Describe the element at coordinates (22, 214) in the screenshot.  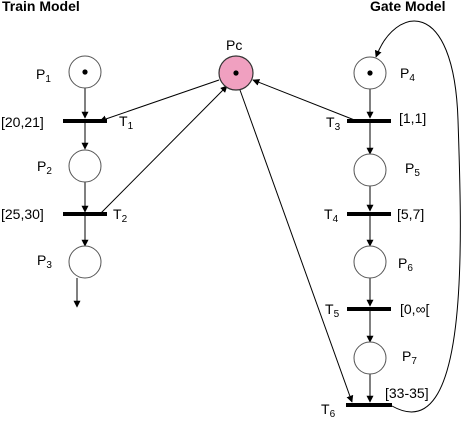
I see `interval-t2: [25,30]` at that location.